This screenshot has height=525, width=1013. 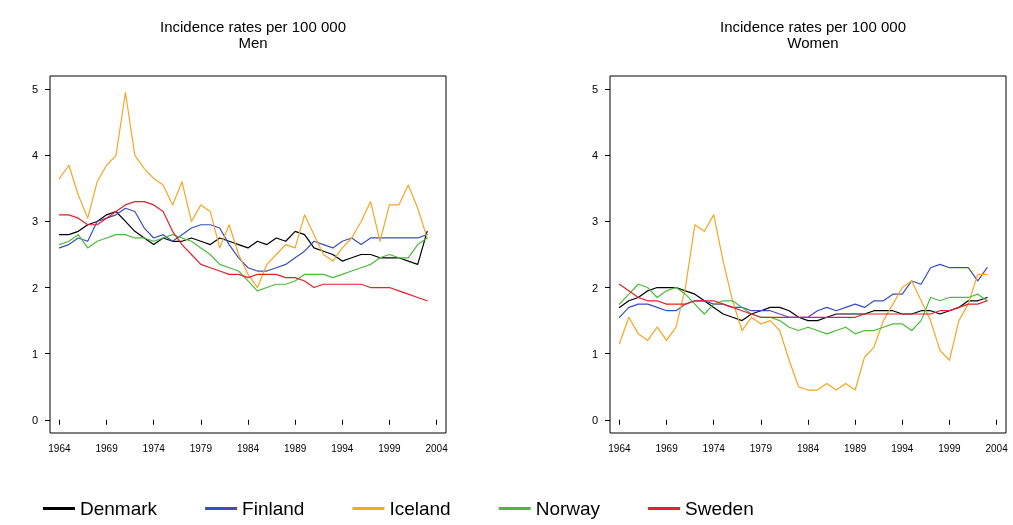 What do you see at coordinates (253, 42) in the screenshot?
I see `chart-subtitle: Men` at bounding box center [253, 42].